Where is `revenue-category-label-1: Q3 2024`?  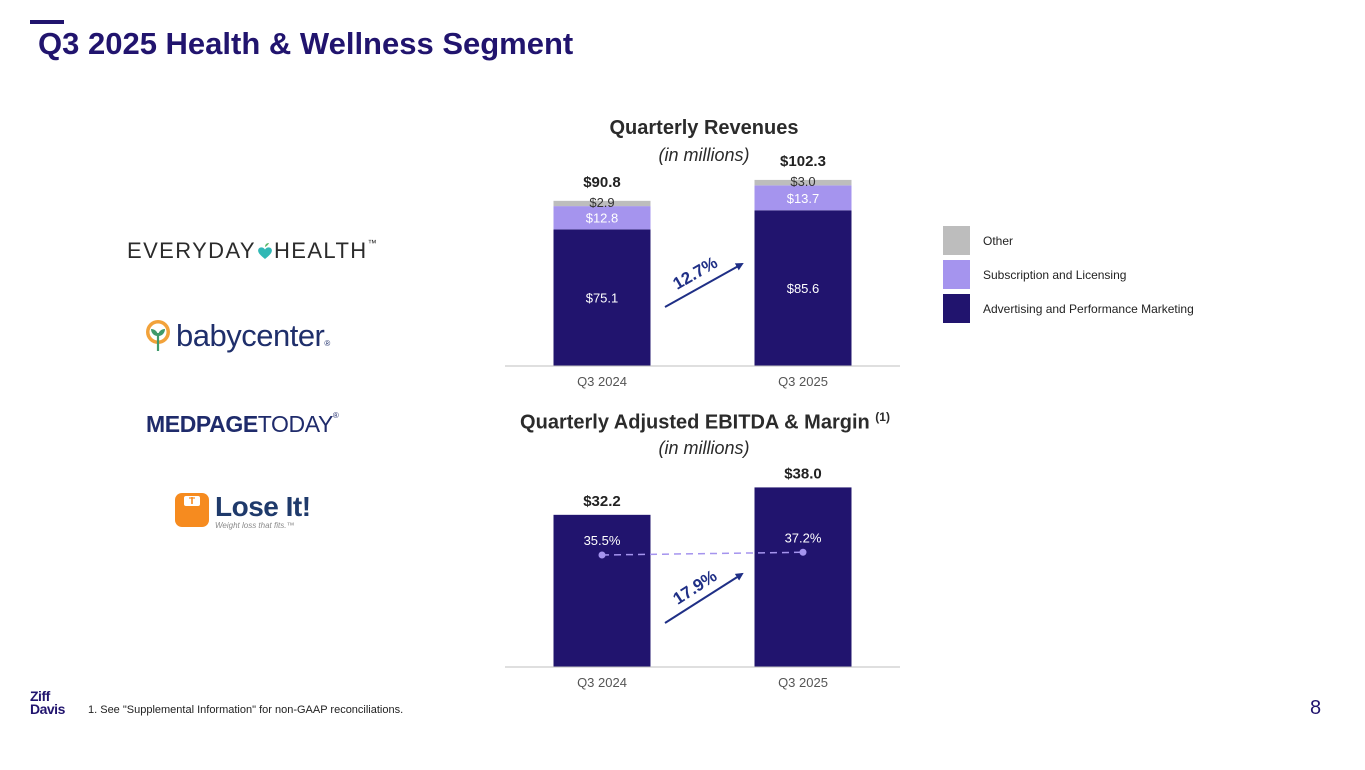 revenue-category-label-1: Q3 2024 is located at coordinates (602, 381).